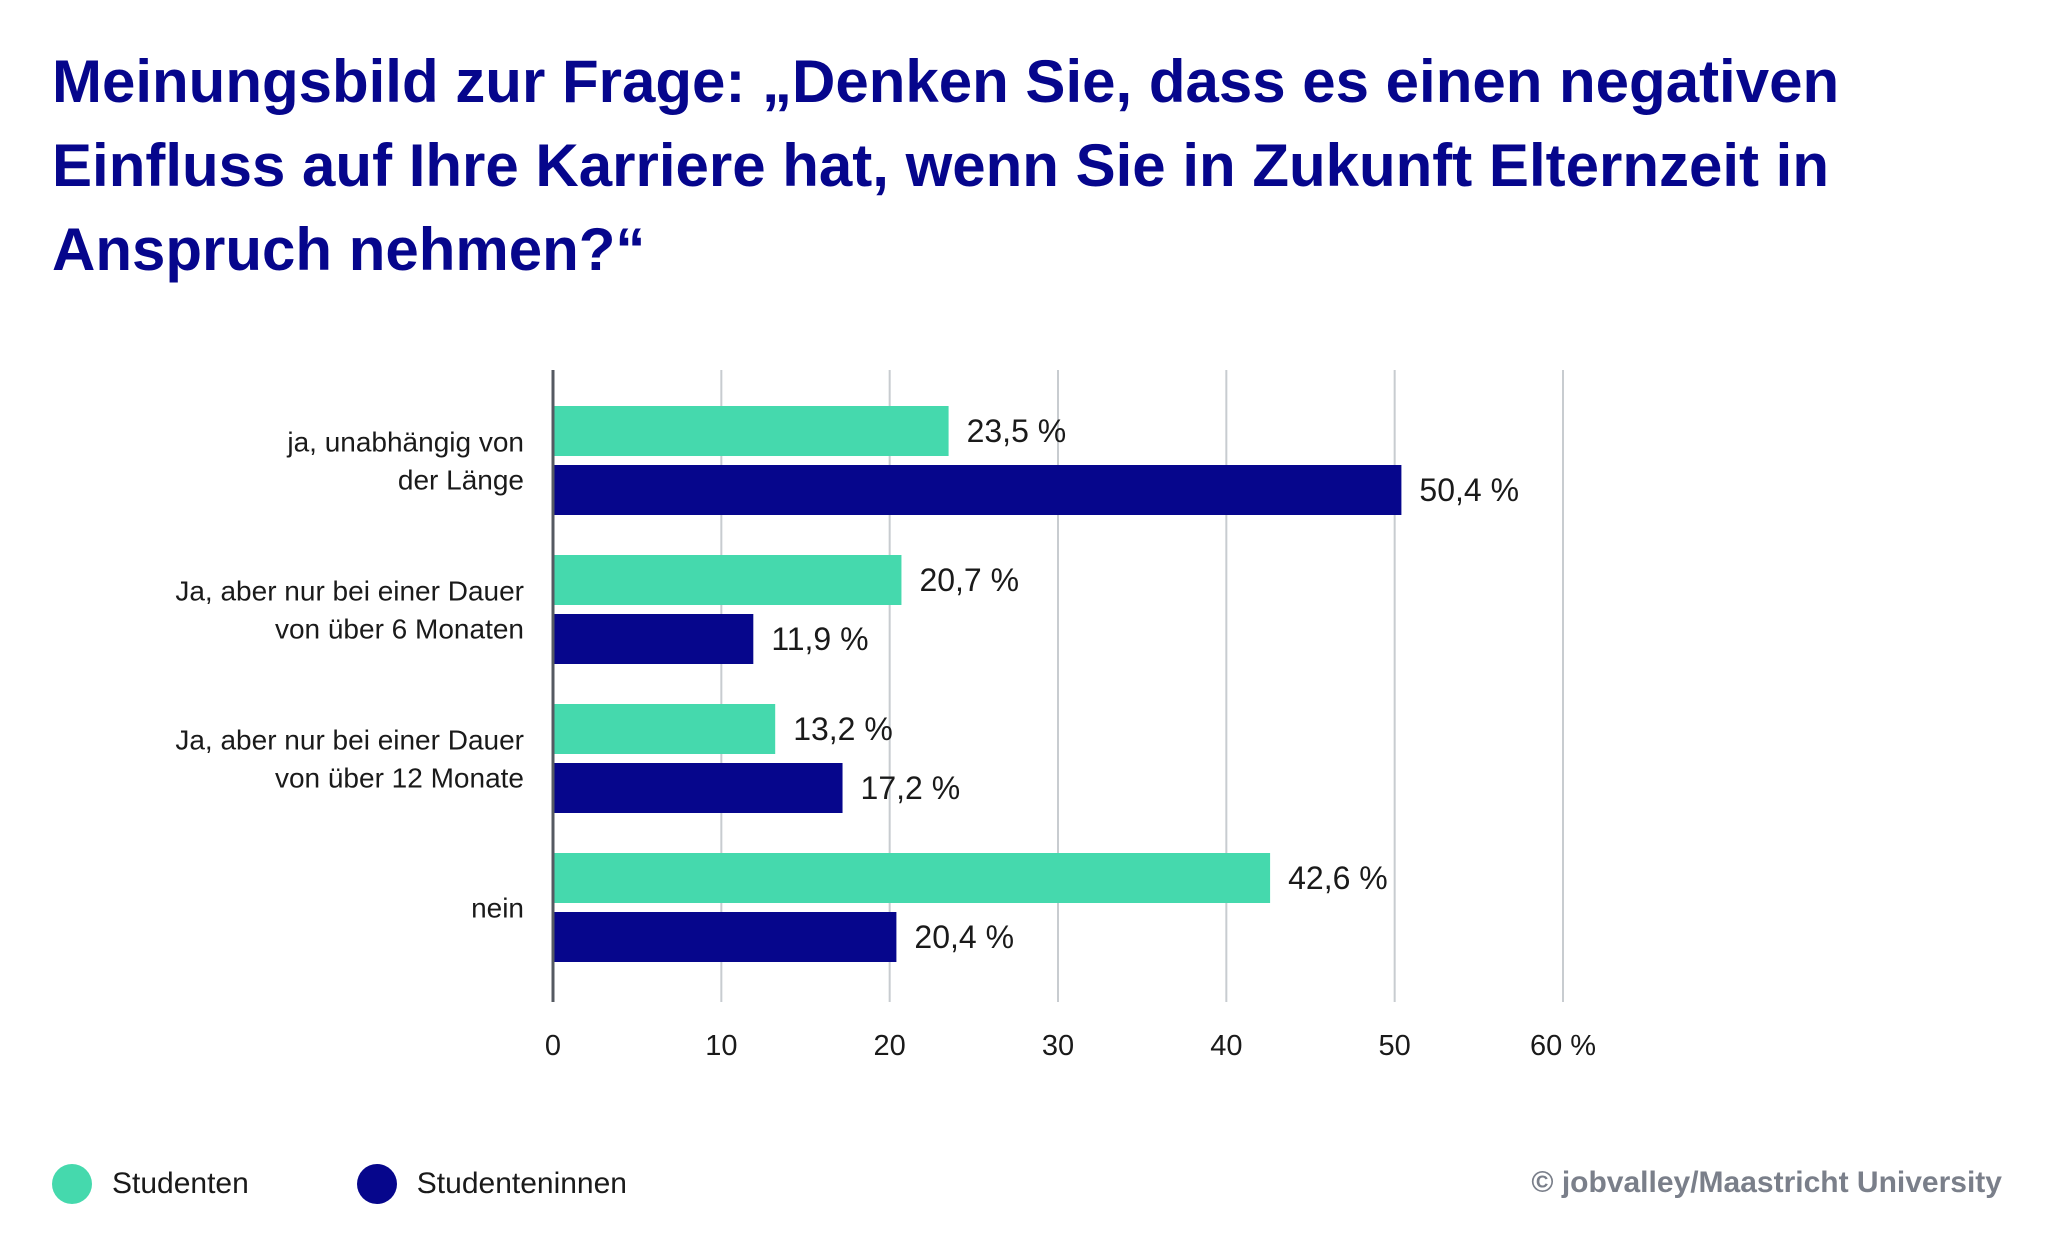  Describe the element at coordinates (1226, 1046) in the screenshot. I see `x-tick-label: 40` at that location.